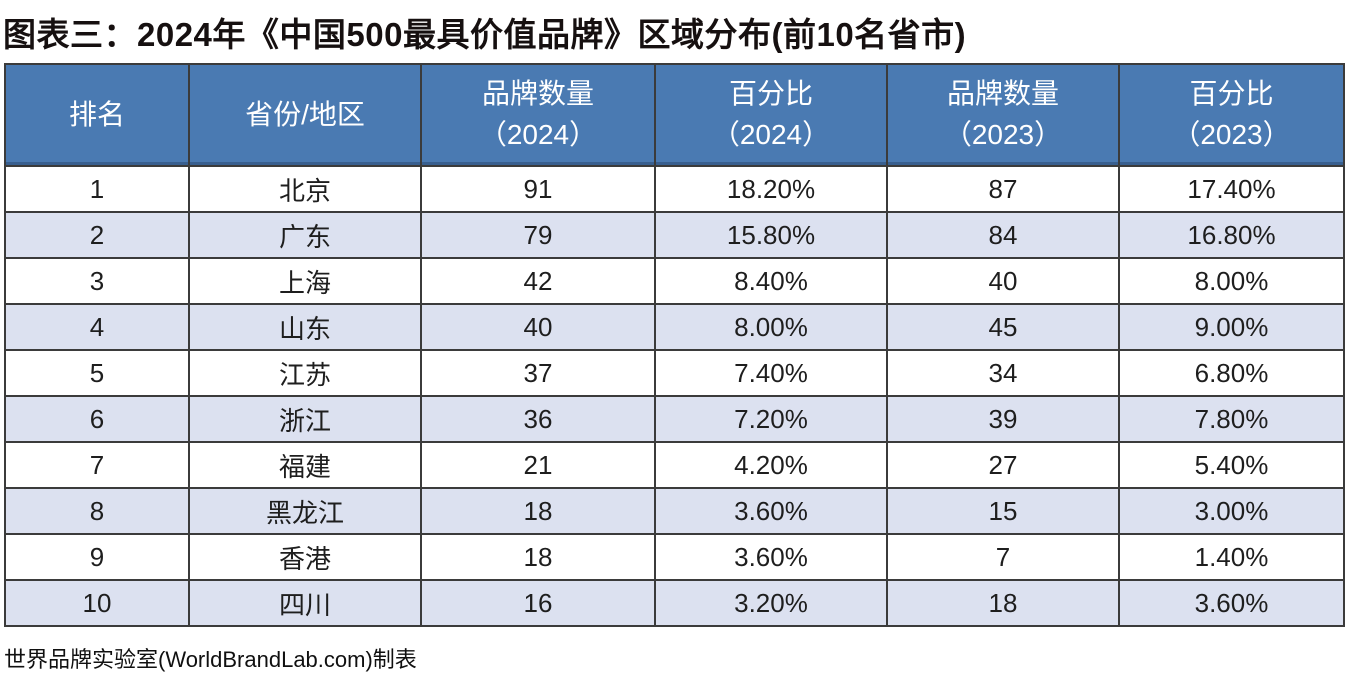  Describe the element at coordinates (1231, 373) in the screenshot. I see `cell-pct-2023: 6.80%` at that location.